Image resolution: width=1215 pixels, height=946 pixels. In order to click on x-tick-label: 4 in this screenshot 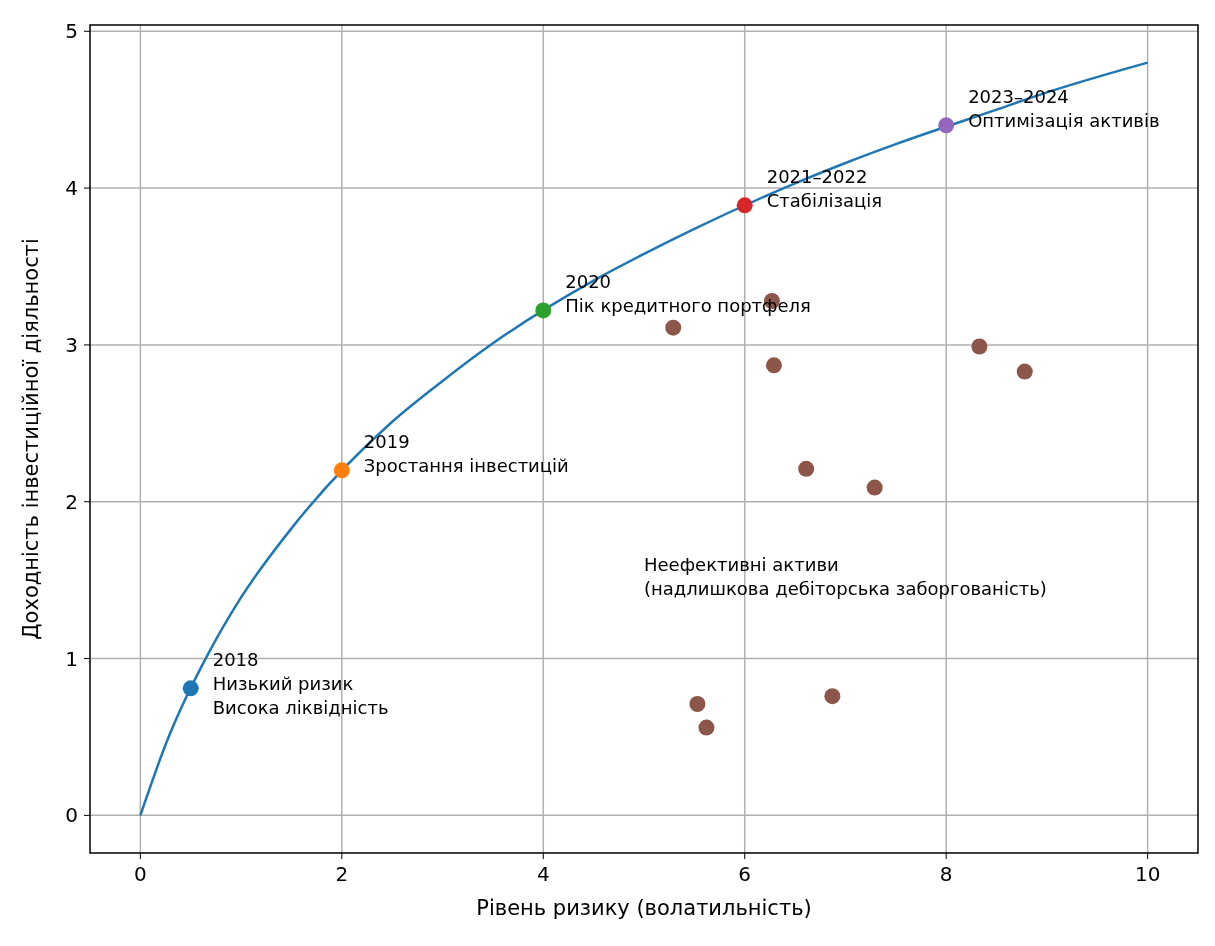, I will do `click(543, 874)`.